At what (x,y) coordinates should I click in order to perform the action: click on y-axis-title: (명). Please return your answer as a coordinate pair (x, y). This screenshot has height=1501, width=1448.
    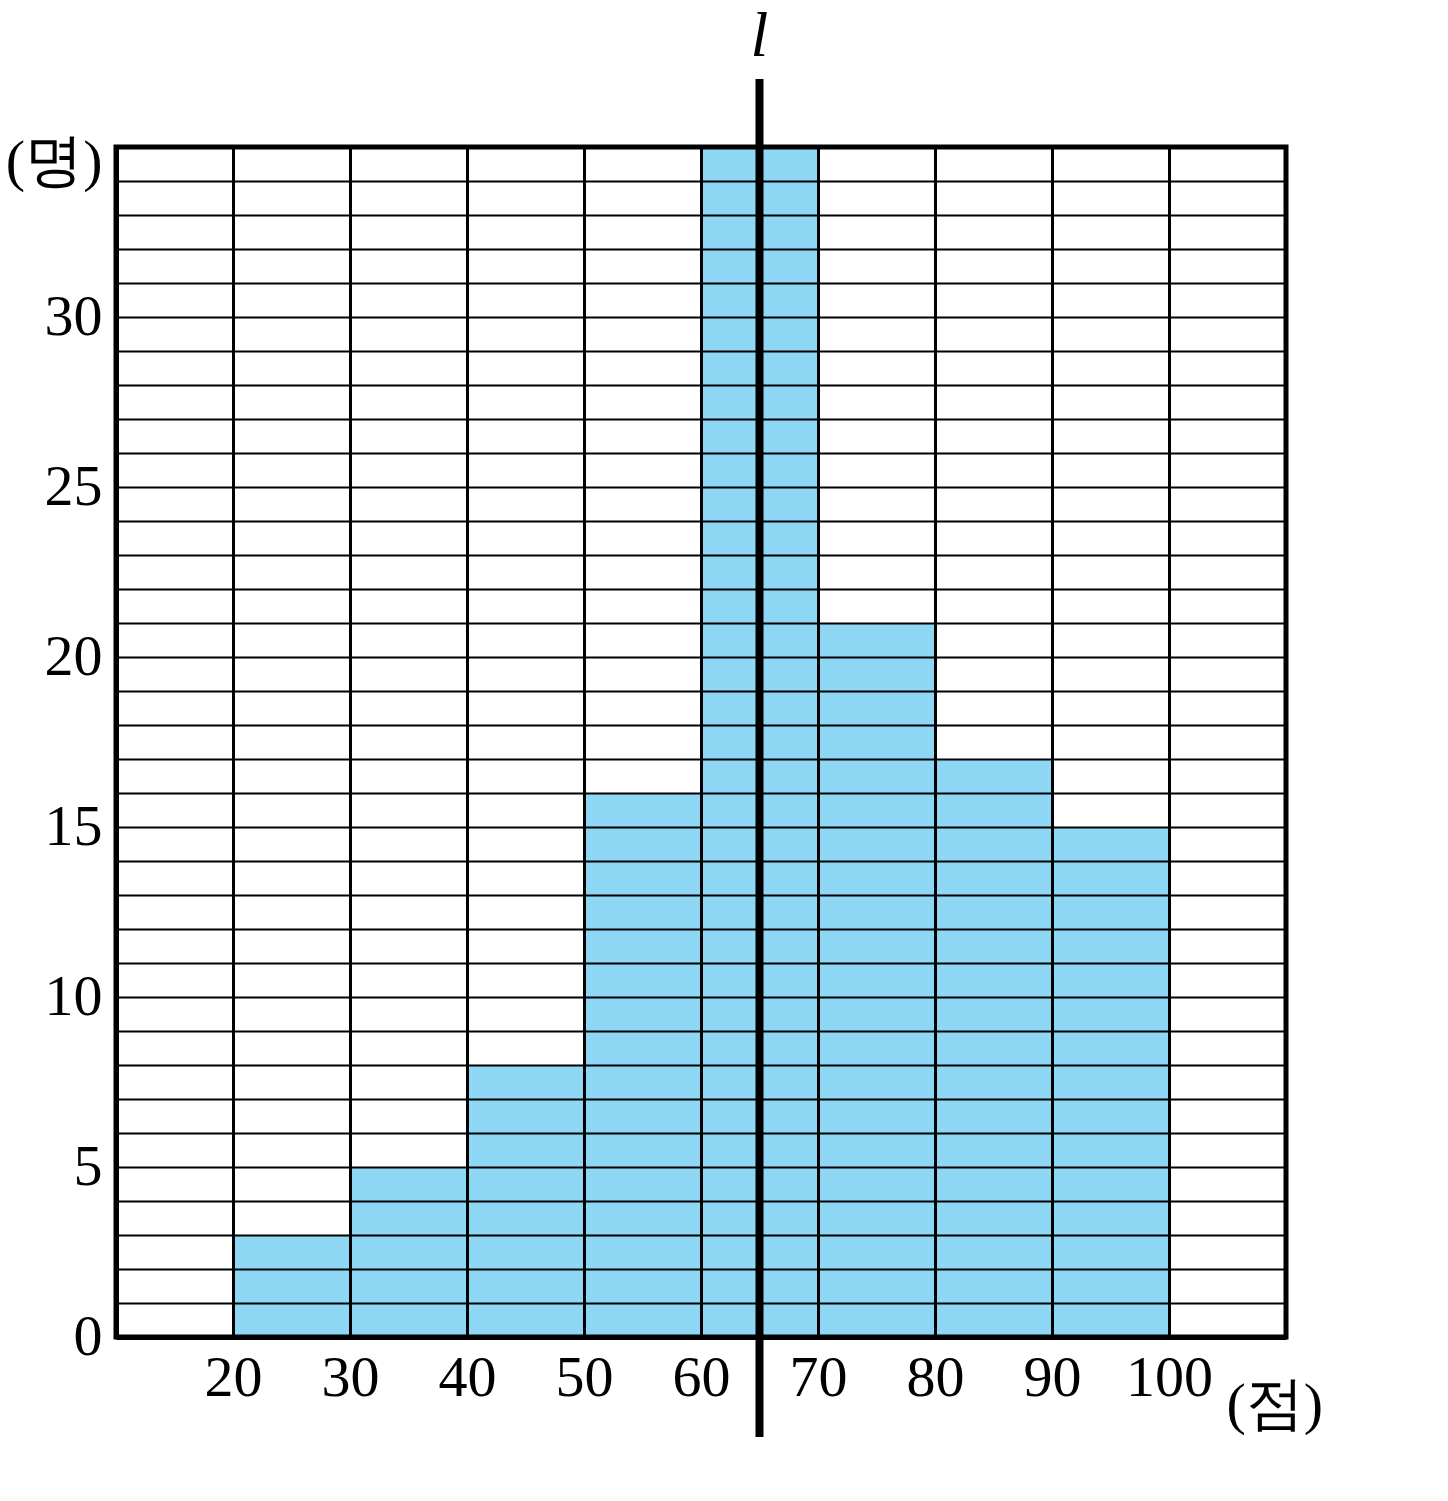
    Looking at the image, I should click on (54, 160).